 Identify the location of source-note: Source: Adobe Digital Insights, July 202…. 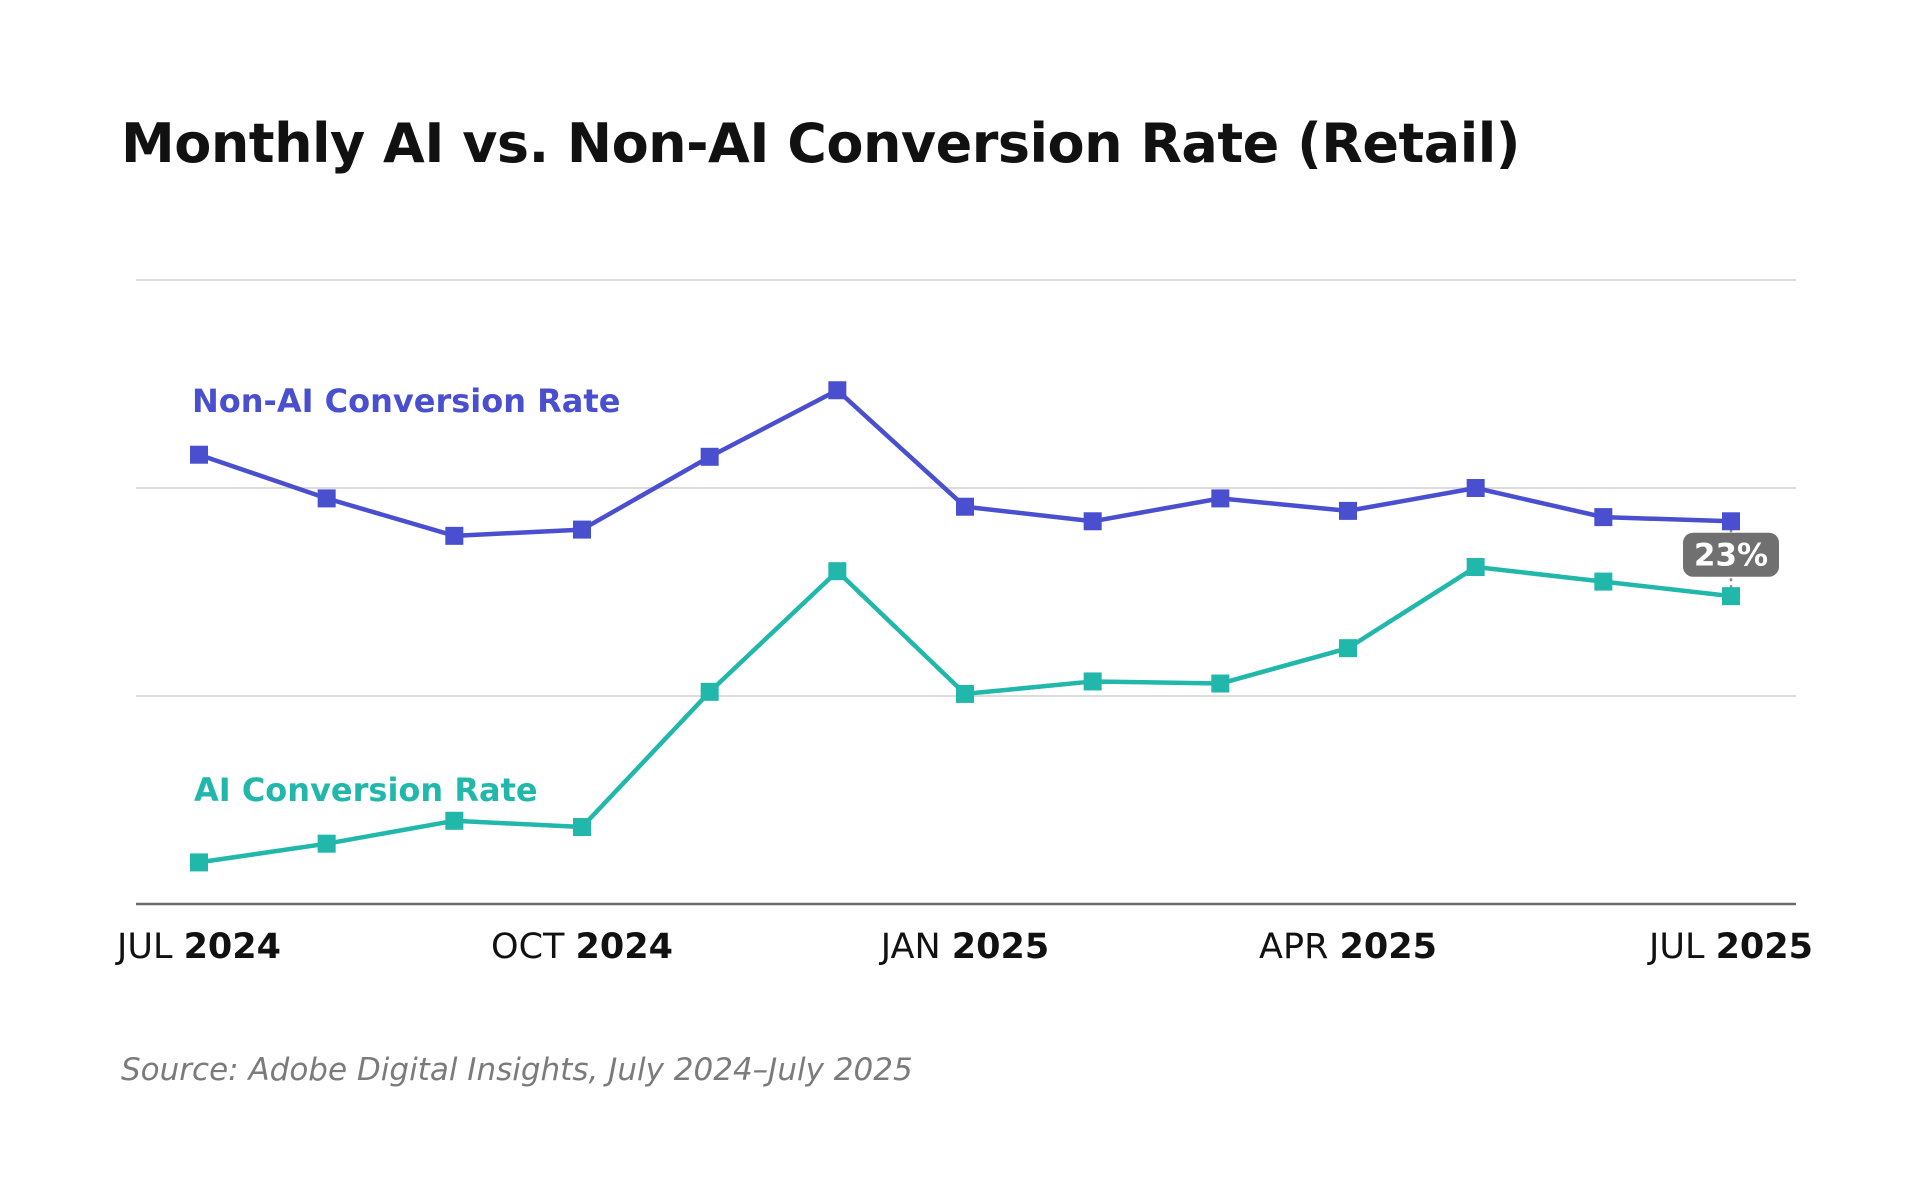
(517, 1070).